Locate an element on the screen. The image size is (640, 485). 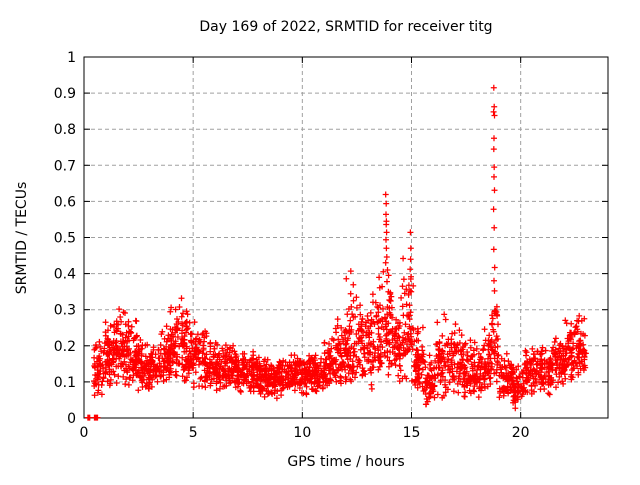
y-tick-label: 0.2 is located at coordinates (65, 347).